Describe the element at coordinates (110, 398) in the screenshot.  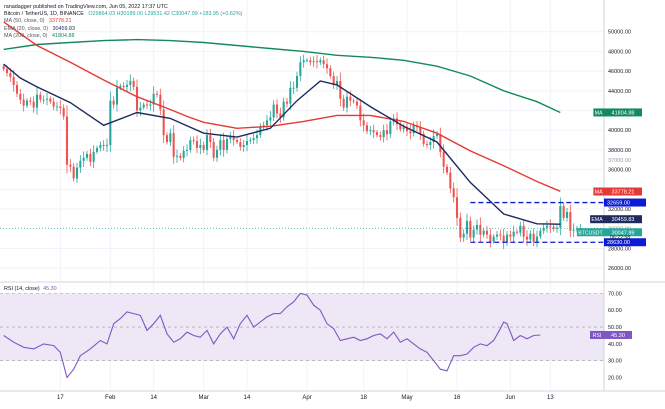
I see `time-tick-label: Feb` at that location.